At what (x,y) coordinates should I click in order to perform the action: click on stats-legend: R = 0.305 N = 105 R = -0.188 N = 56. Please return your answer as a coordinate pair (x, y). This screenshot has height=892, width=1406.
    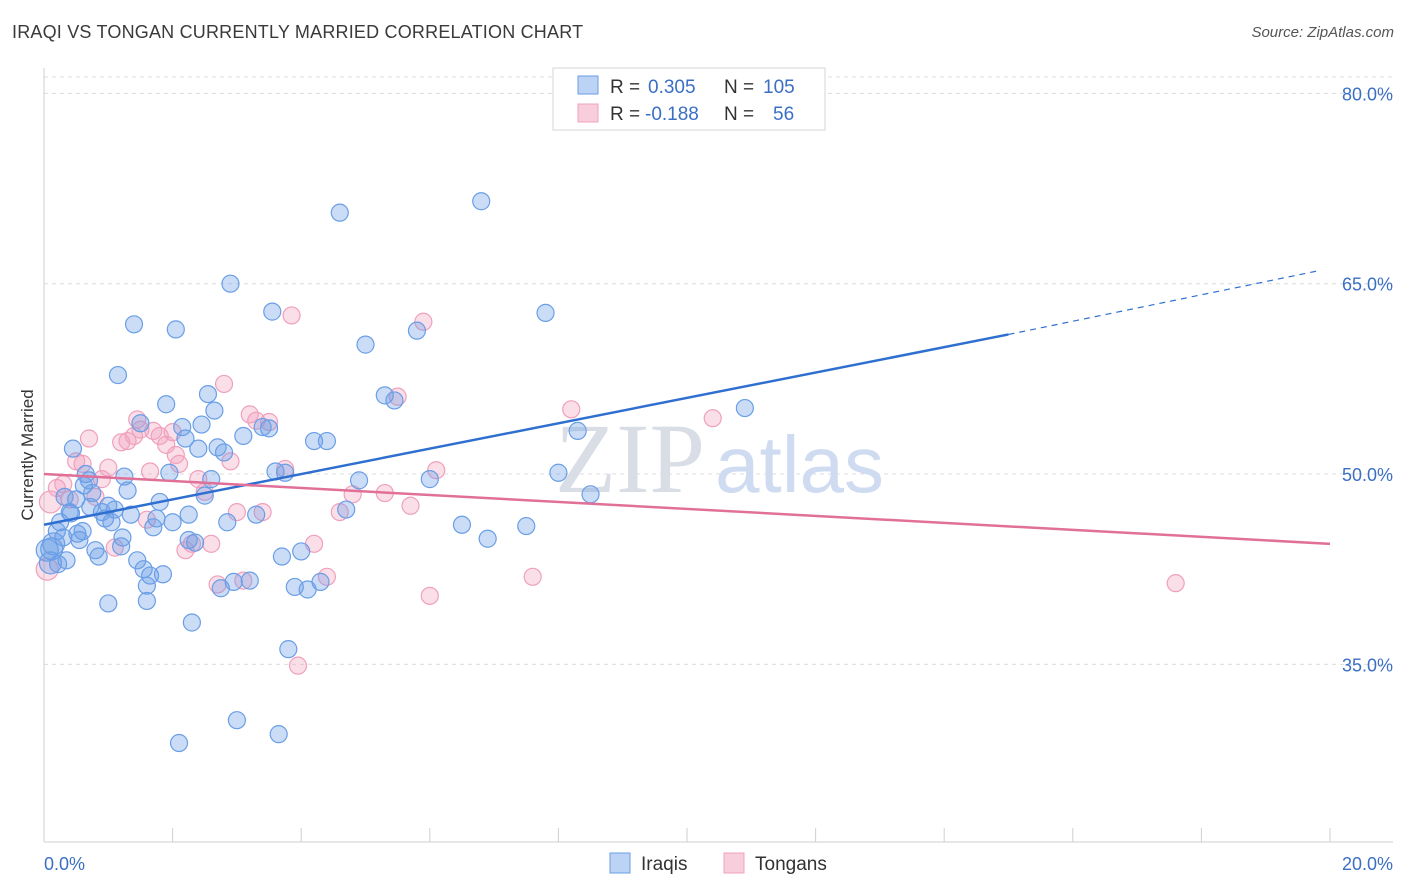
    Looking at the image, I should click on (689, 99).